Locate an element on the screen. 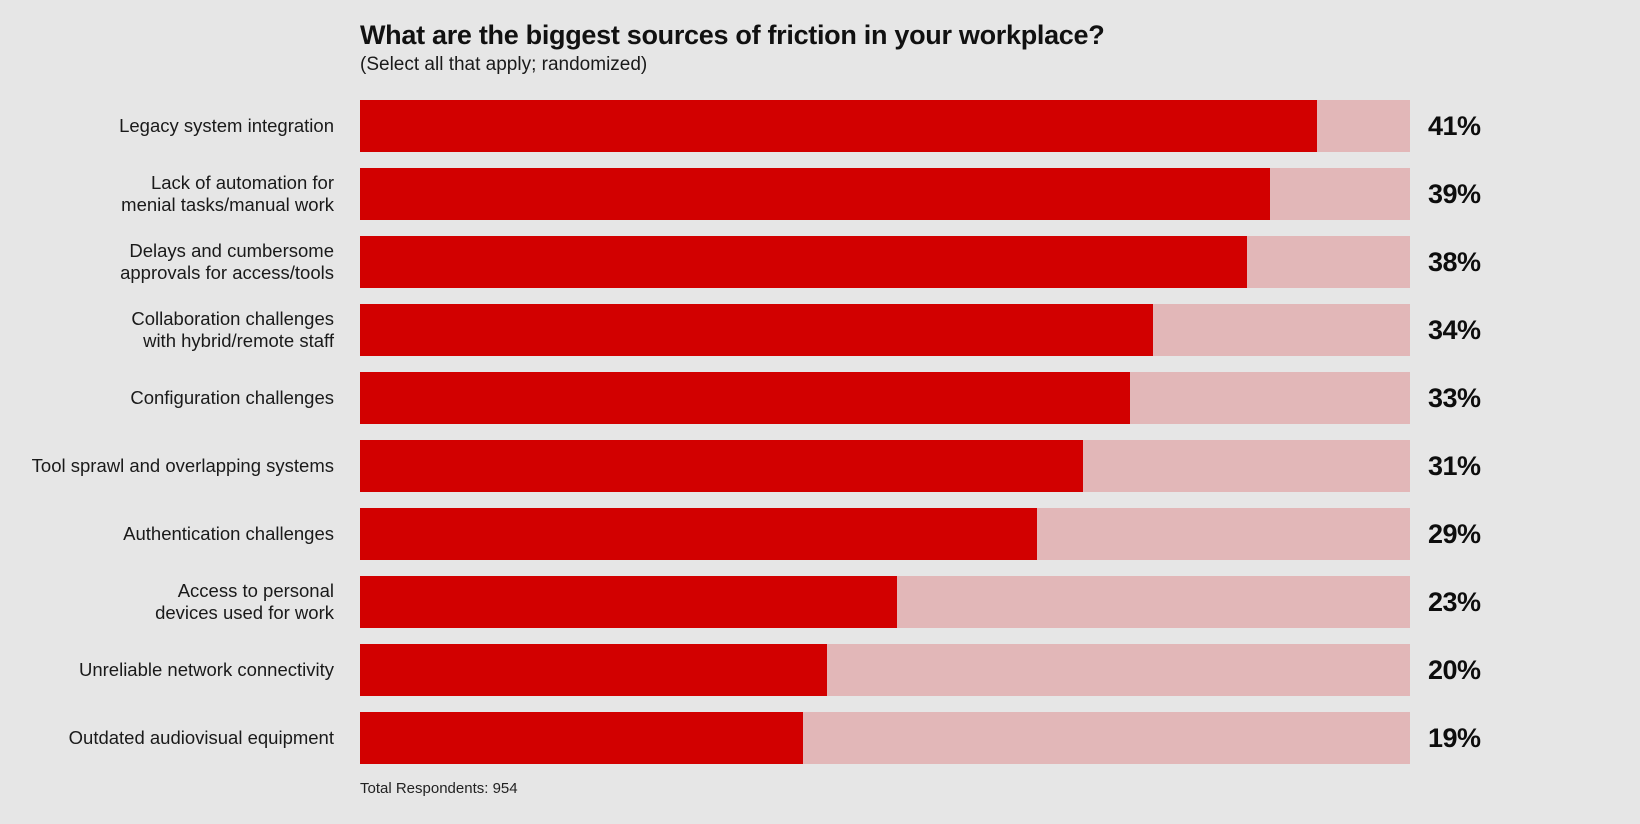 The width and height of the screenshot is (1640, 824). bar-row: Authentication challenges 29% is located at coordinates (820, 534).